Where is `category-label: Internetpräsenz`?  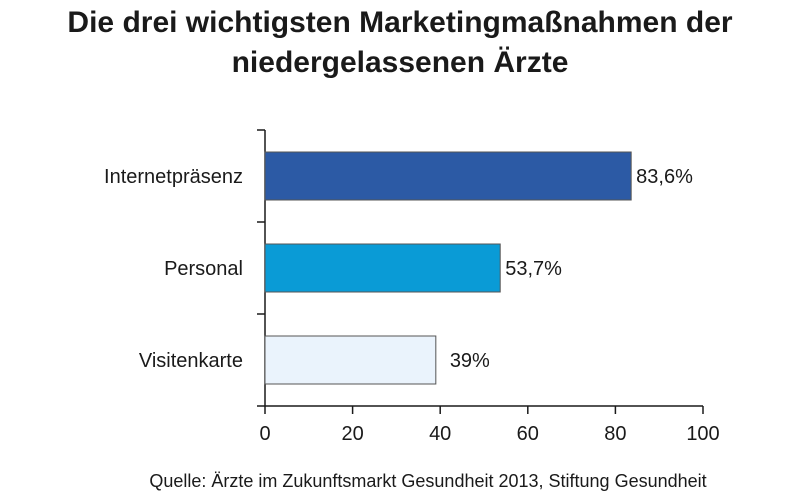 category-label: Internetpräsenz is located at coordinates (173, 177).